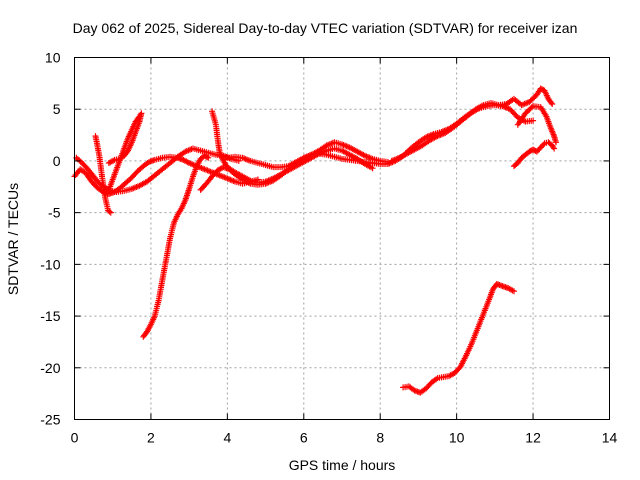 This screenshot has height=480, width=640. I want to click on x-tick-label: 4, so click(227, 438).